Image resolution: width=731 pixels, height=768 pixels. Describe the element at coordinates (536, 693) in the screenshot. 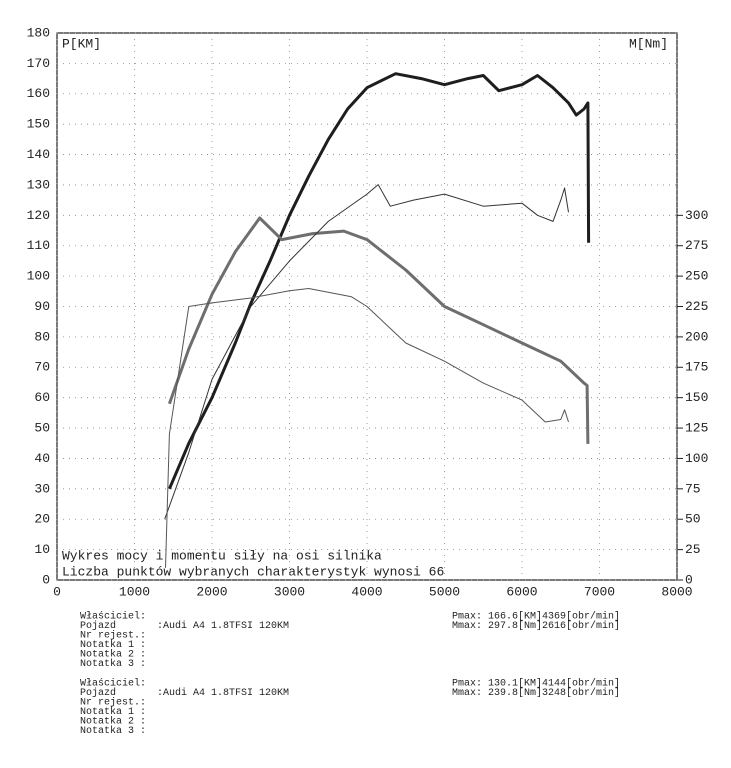

I see `peak-info: Mmax: 239.8[Nm]3248[obr/min]` at that location.